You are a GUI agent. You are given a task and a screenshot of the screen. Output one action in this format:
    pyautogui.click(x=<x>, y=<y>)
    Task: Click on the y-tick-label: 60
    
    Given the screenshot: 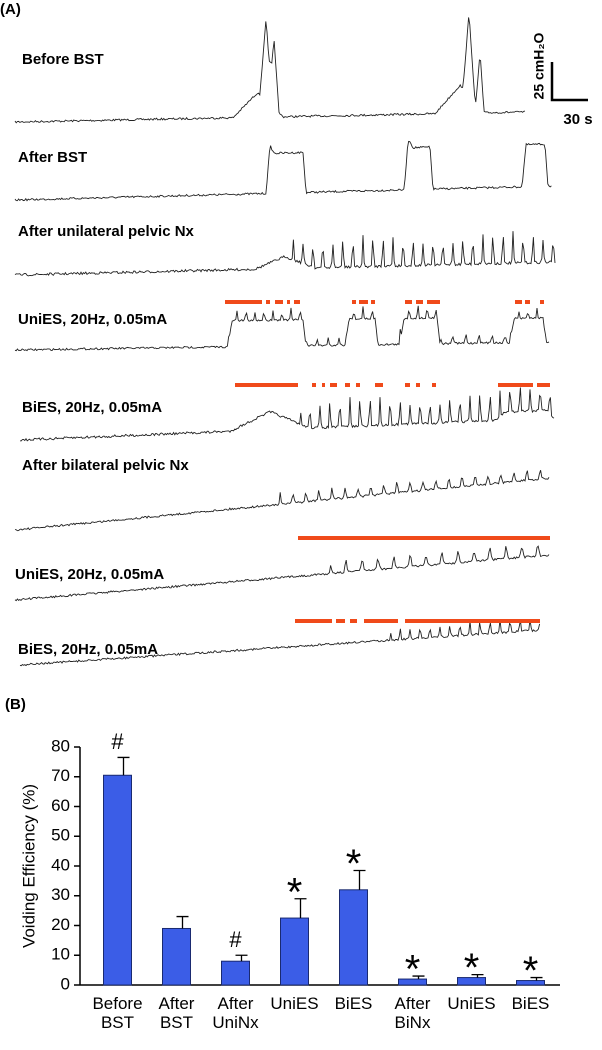 What is the action you would take?
    pyautogui.click(x=60, y=805)
    